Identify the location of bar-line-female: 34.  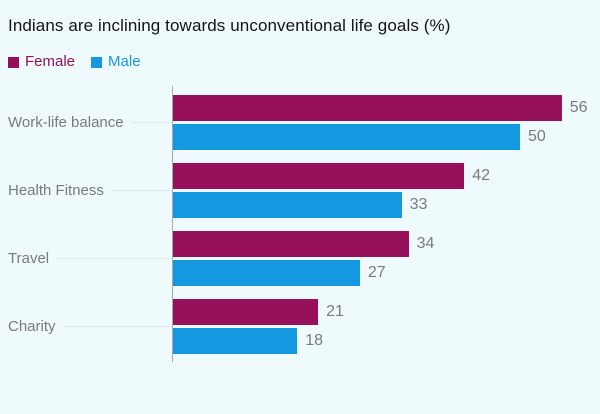
(386, 244).